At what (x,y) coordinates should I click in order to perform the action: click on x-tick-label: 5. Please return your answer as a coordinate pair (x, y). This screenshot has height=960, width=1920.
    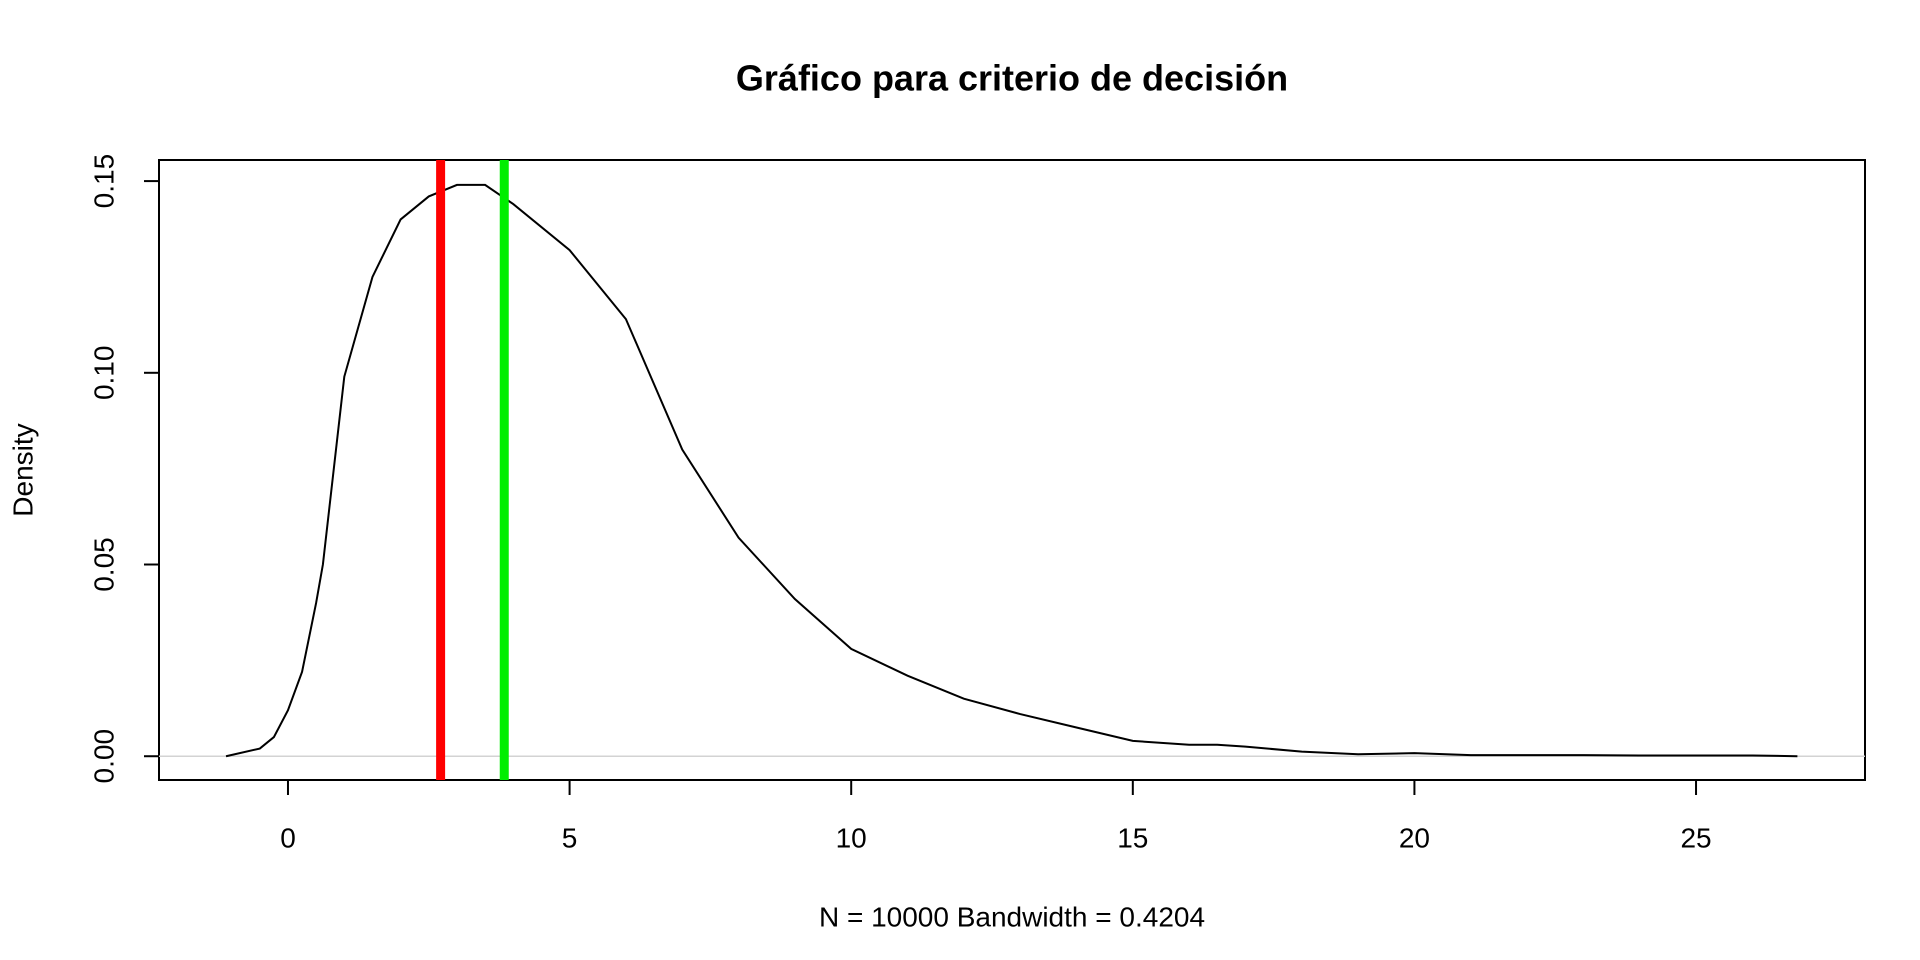
    Looking at the image, I should click on (570, 837).